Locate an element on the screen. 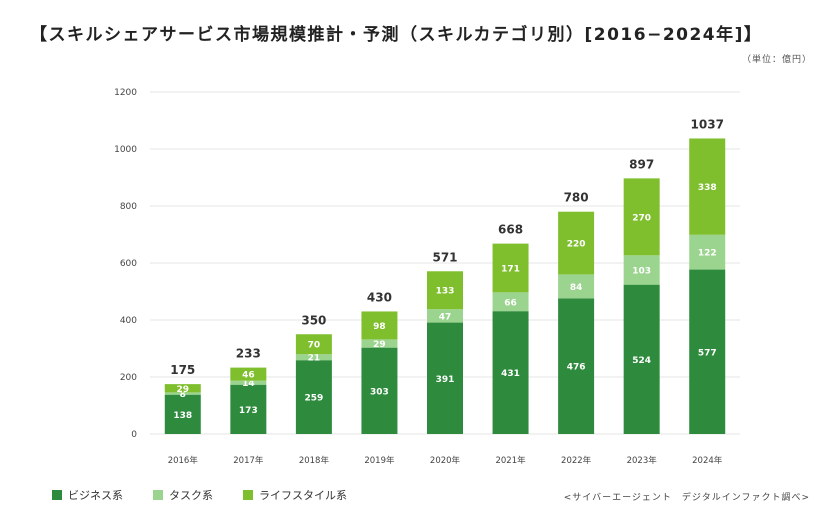  total-label: 1037 is located at coordinates (707, 124).